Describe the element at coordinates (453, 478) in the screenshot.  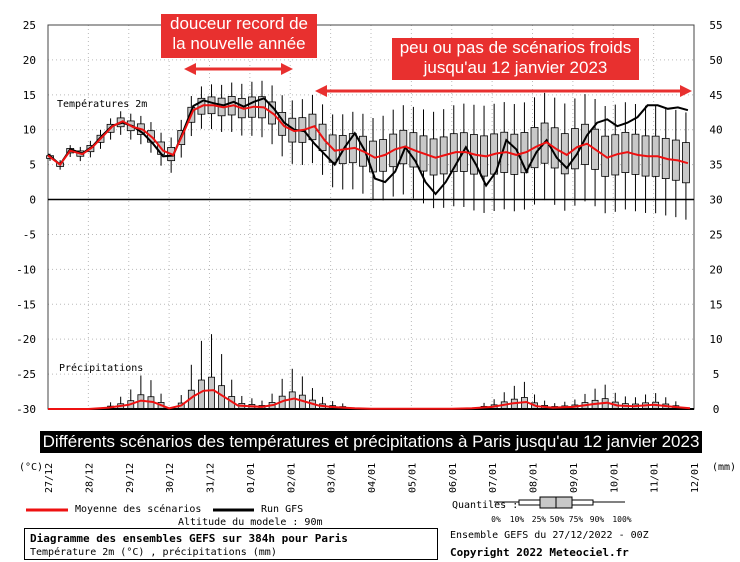
I see `x-tick-label: 06/01` at that location.